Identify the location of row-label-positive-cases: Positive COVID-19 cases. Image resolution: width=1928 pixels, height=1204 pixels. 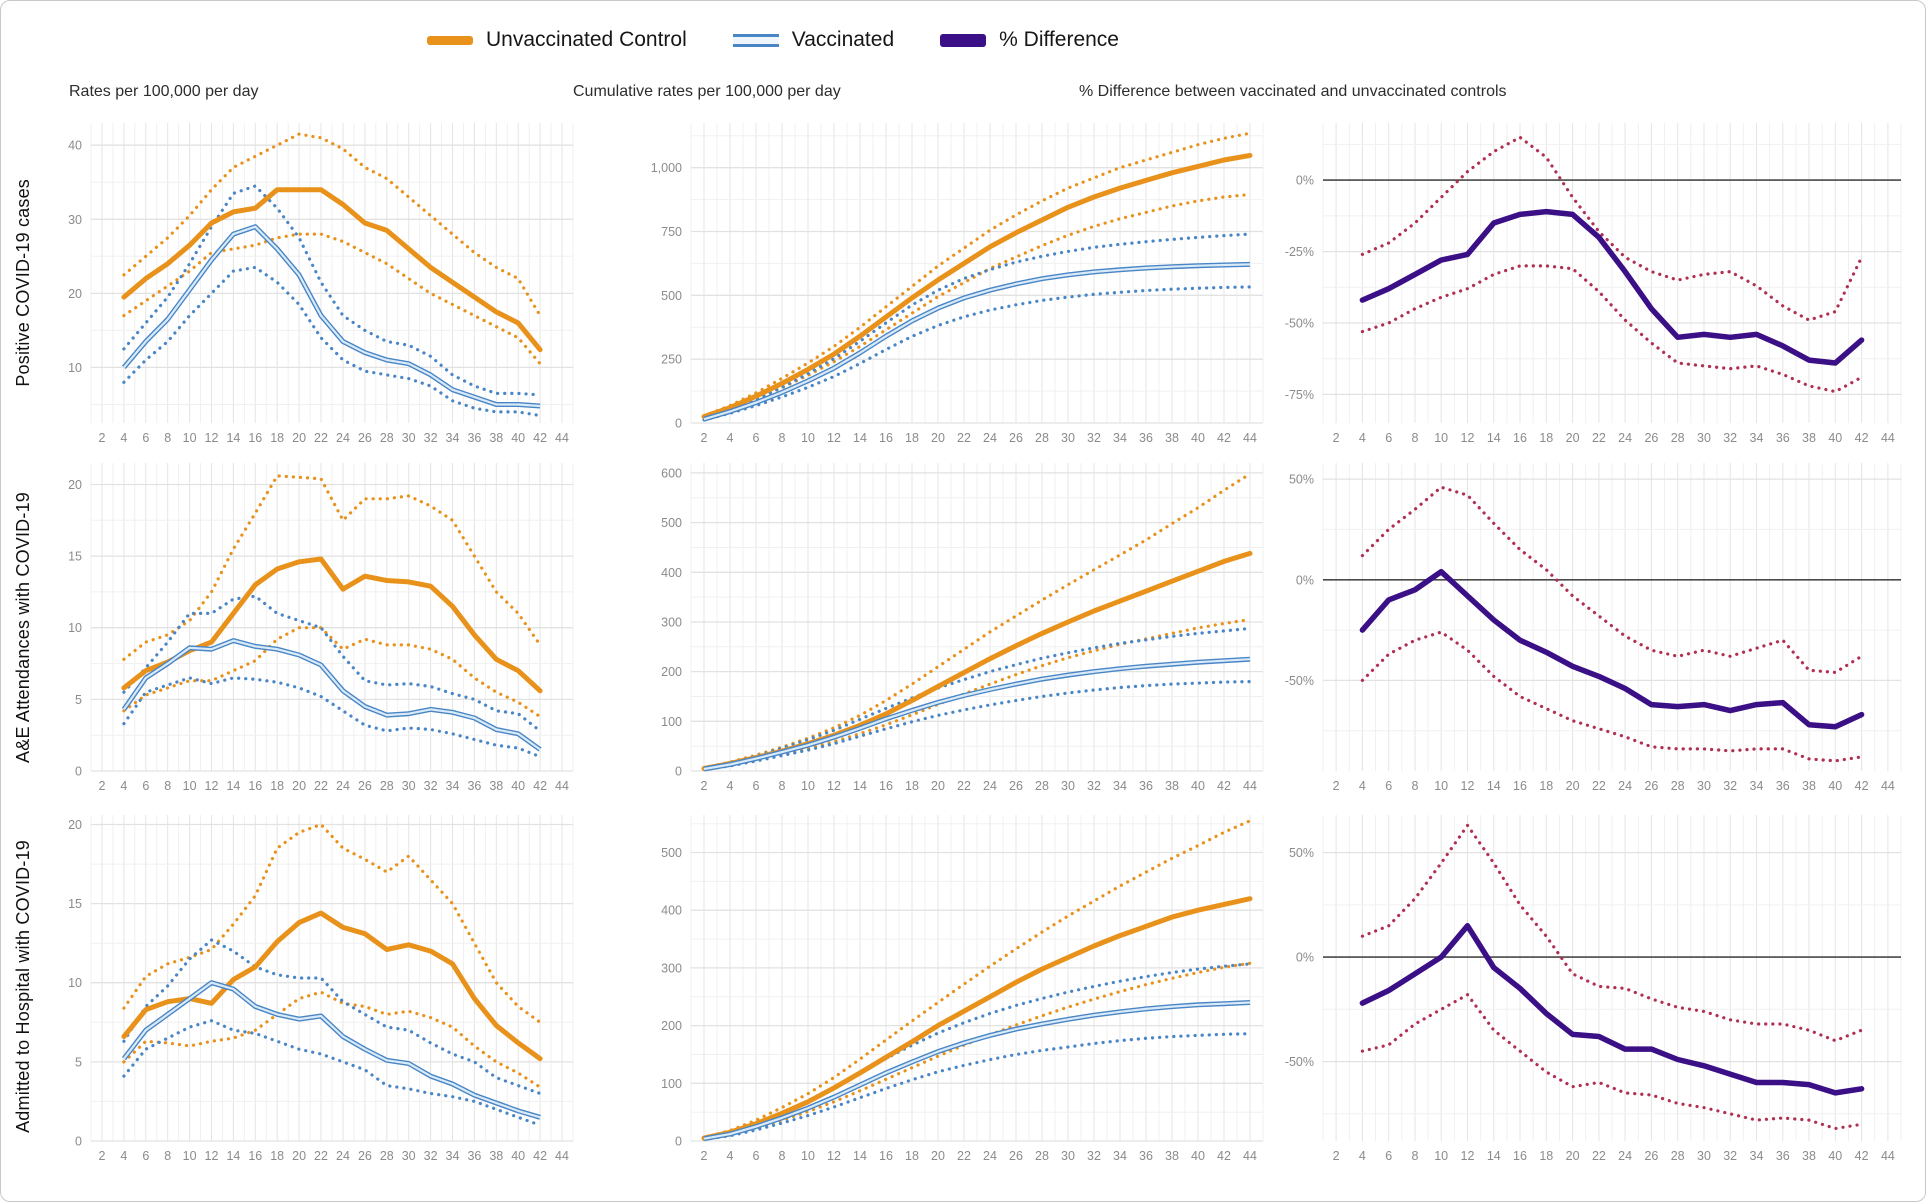
(22, 283).